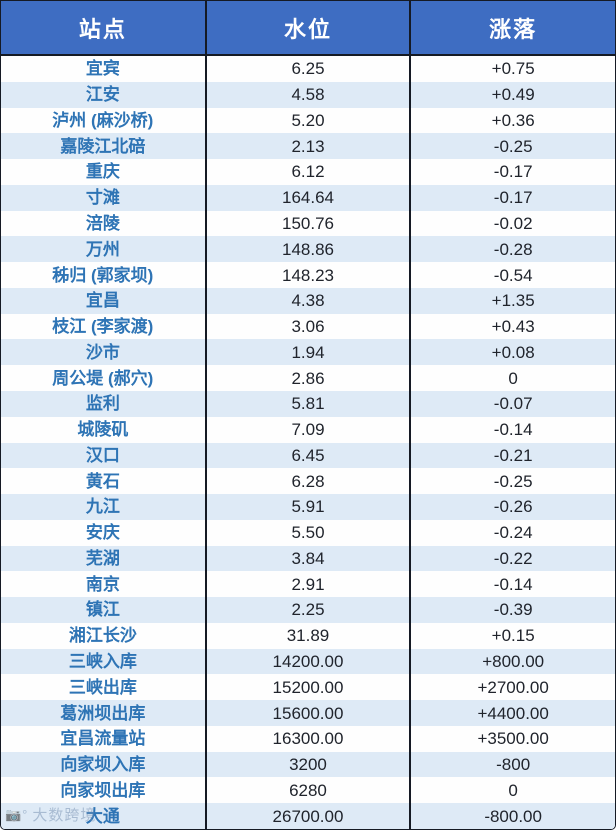 This screenshot has width=616, height=830. Describe the element at coordinates (512, 661) in the screenshot. I see `rise-fall-cell: +800.00` at that location.